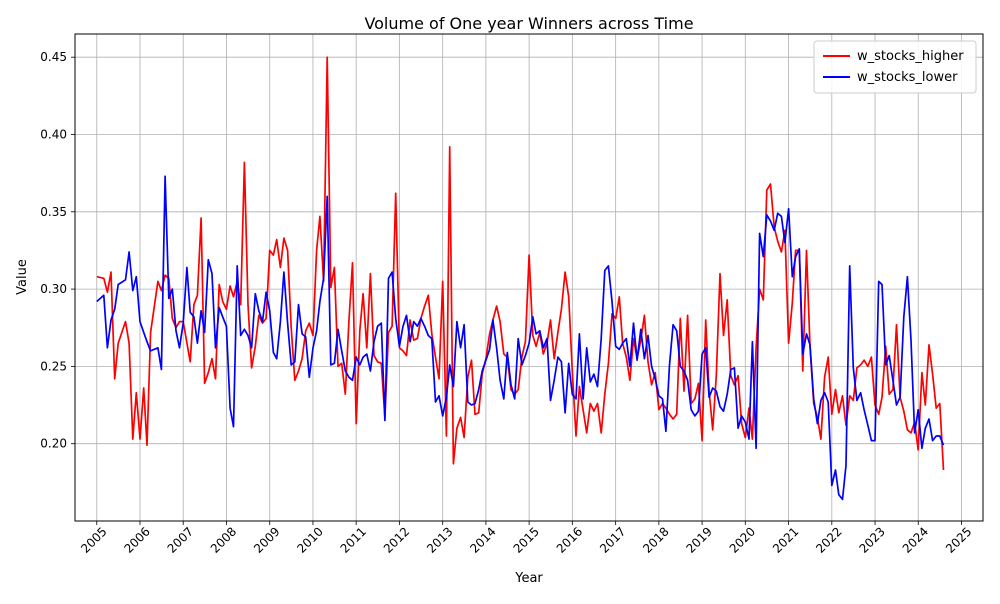  What do you see at coordinates (53, 444) in the screenshot?
I see `y-tick-label: 0.20` at bounding box center [53, 444].